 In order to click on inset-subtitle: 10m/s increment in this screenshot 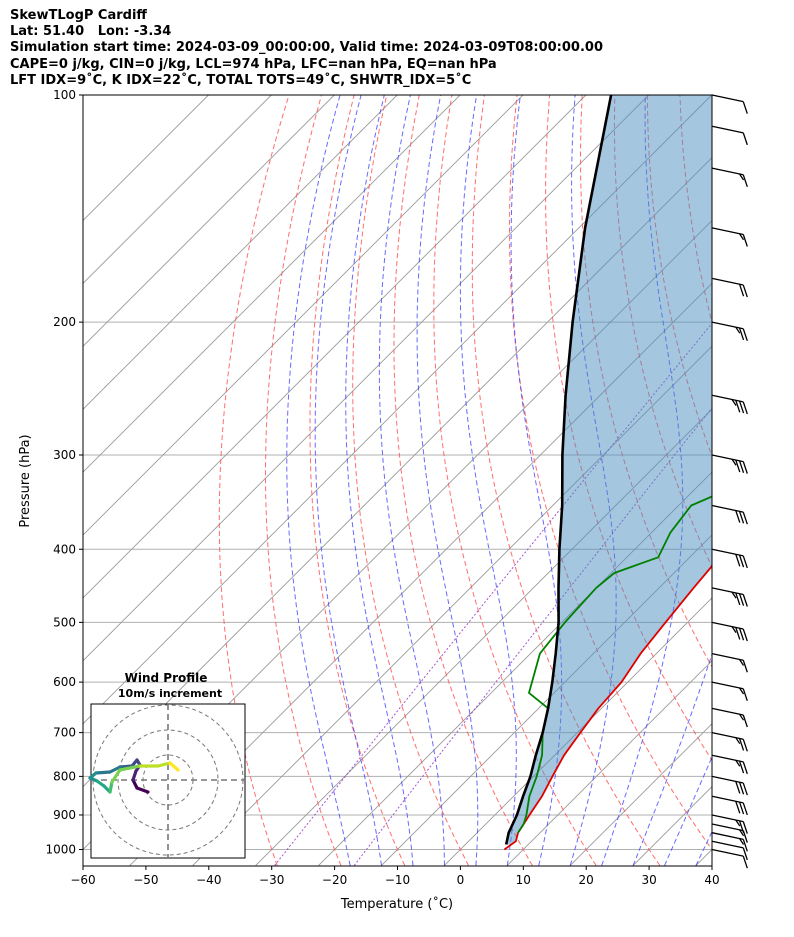, I will do `click(170, 693)`.